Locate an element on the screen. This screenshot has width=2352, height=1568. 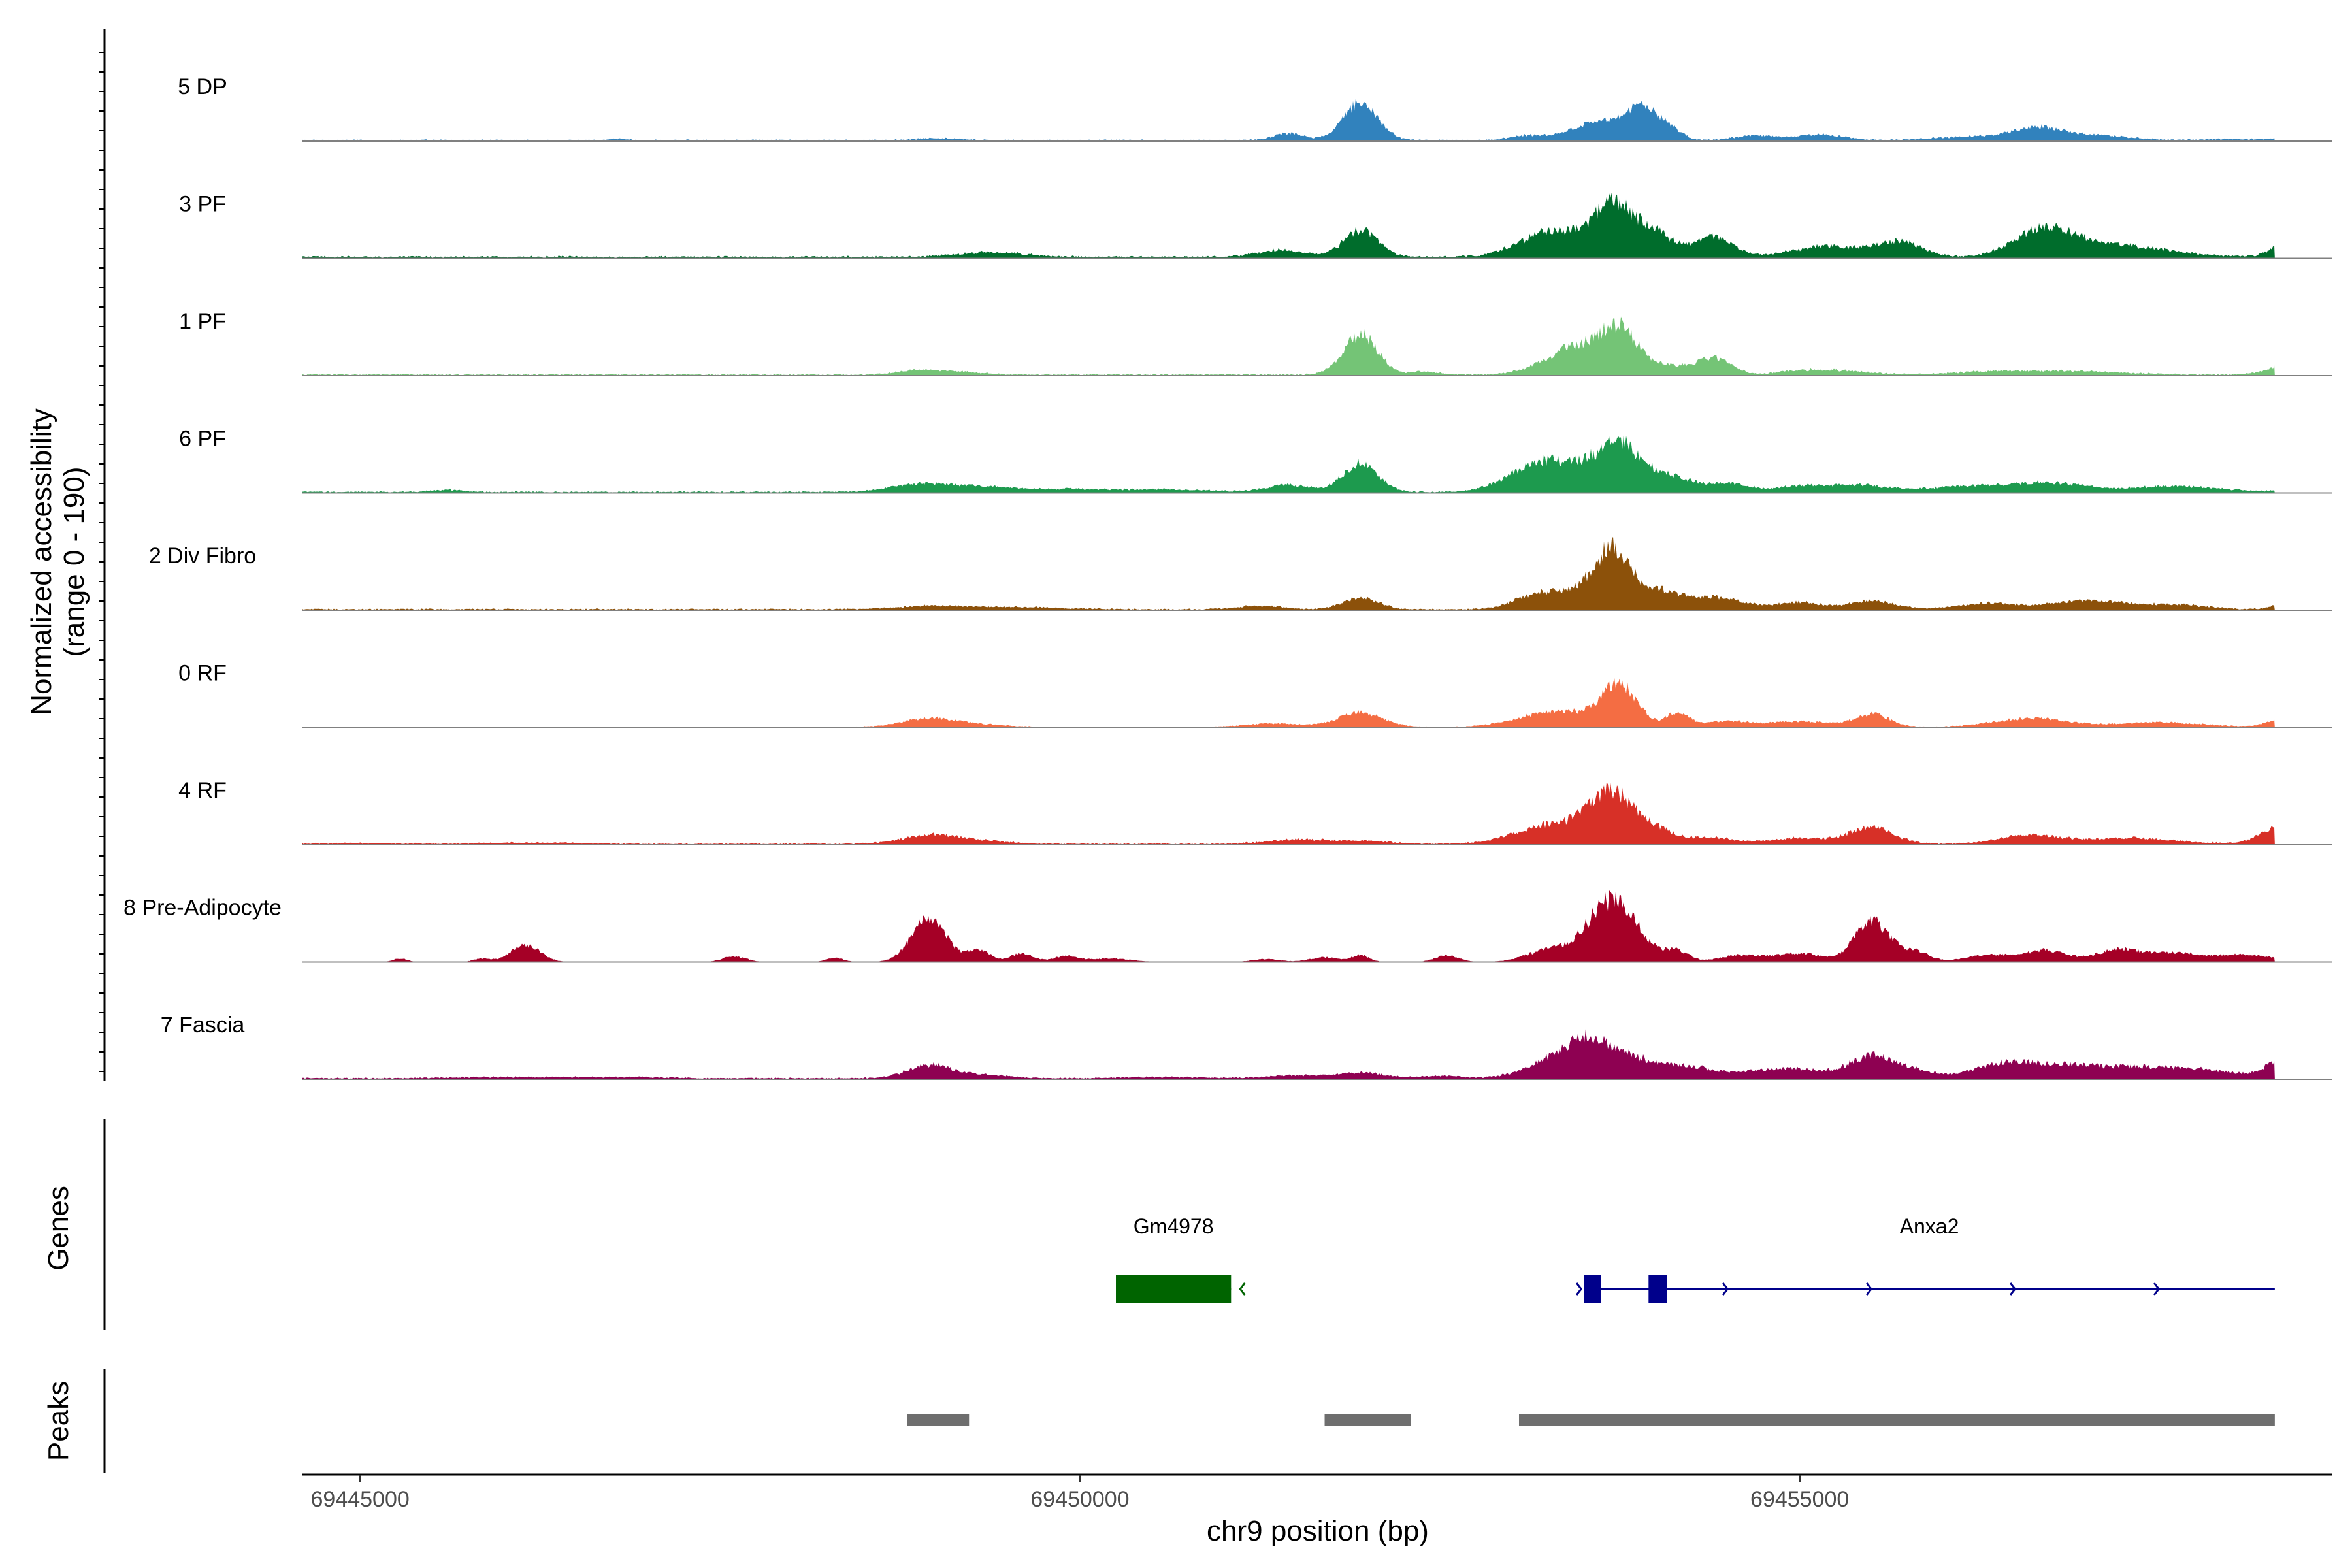
track-label: 6 PF is located at coordinates (202, 439).